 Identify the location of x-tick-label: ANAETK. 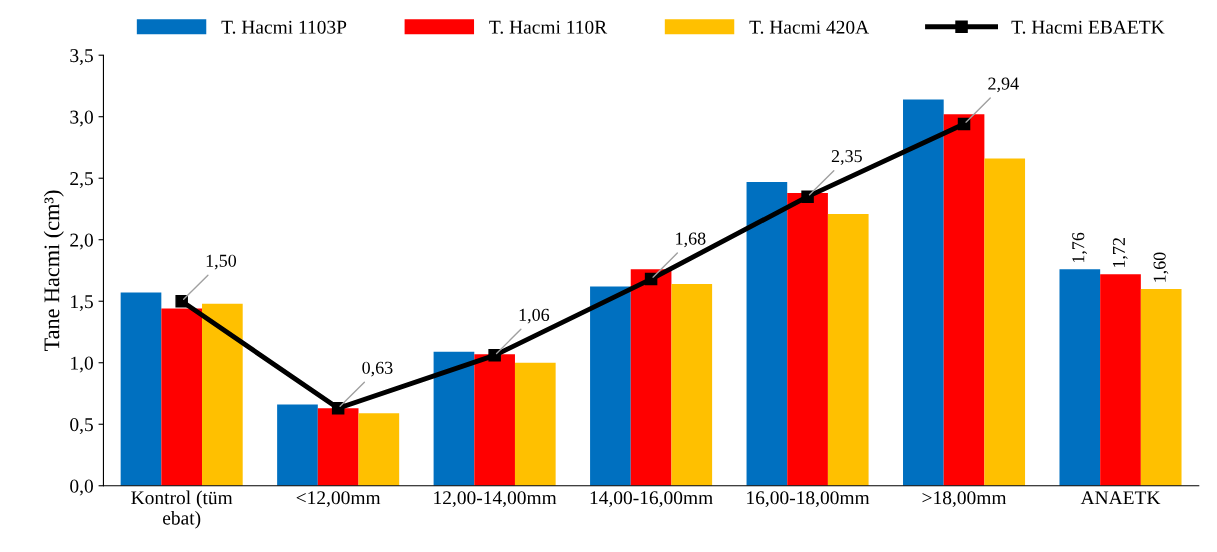
(1120, 498).